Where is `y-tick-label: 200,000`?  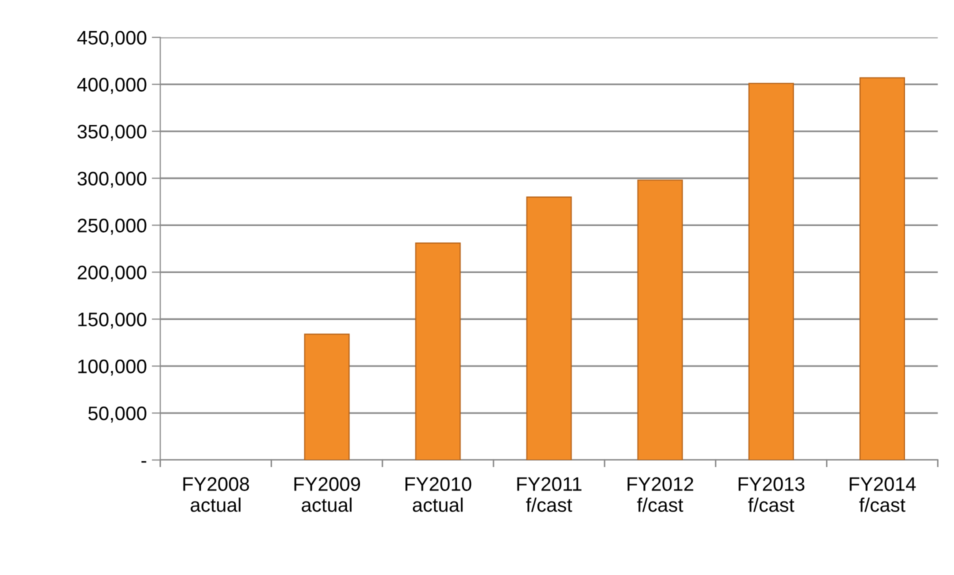 y-tick-label: 200,000 is located at coordinates (112, 274).